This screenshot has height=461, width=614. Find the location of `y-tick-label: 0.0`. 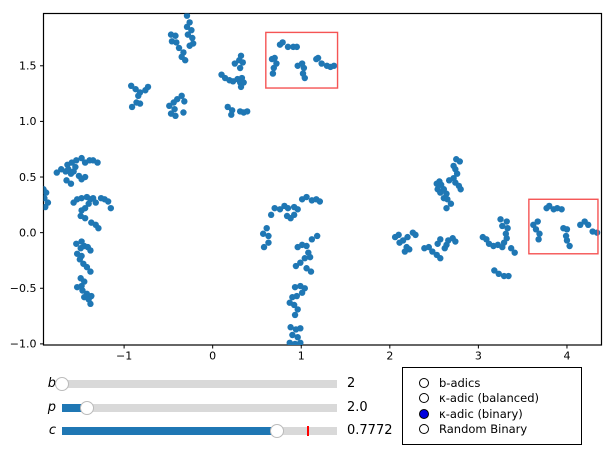

y-tick-label: 0.0 is located at coordinates (28, 232).